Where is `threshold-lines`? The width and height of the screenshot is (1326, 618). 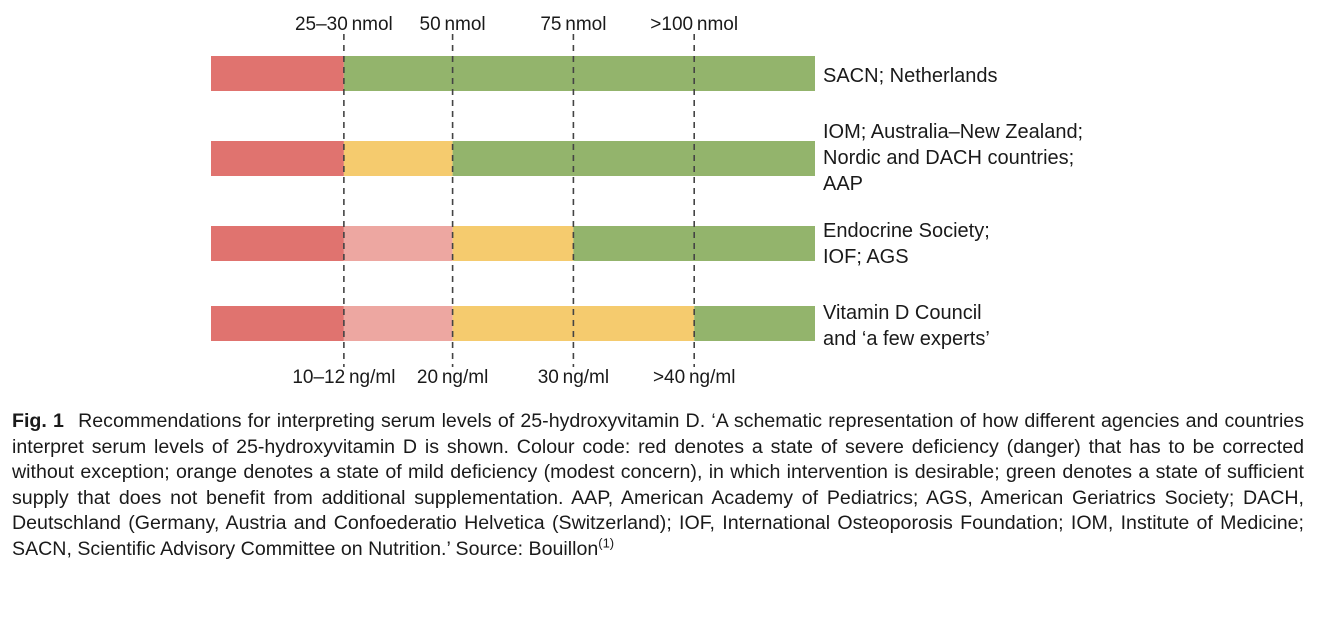 threshold-lines is located at coordinates (519, 200).